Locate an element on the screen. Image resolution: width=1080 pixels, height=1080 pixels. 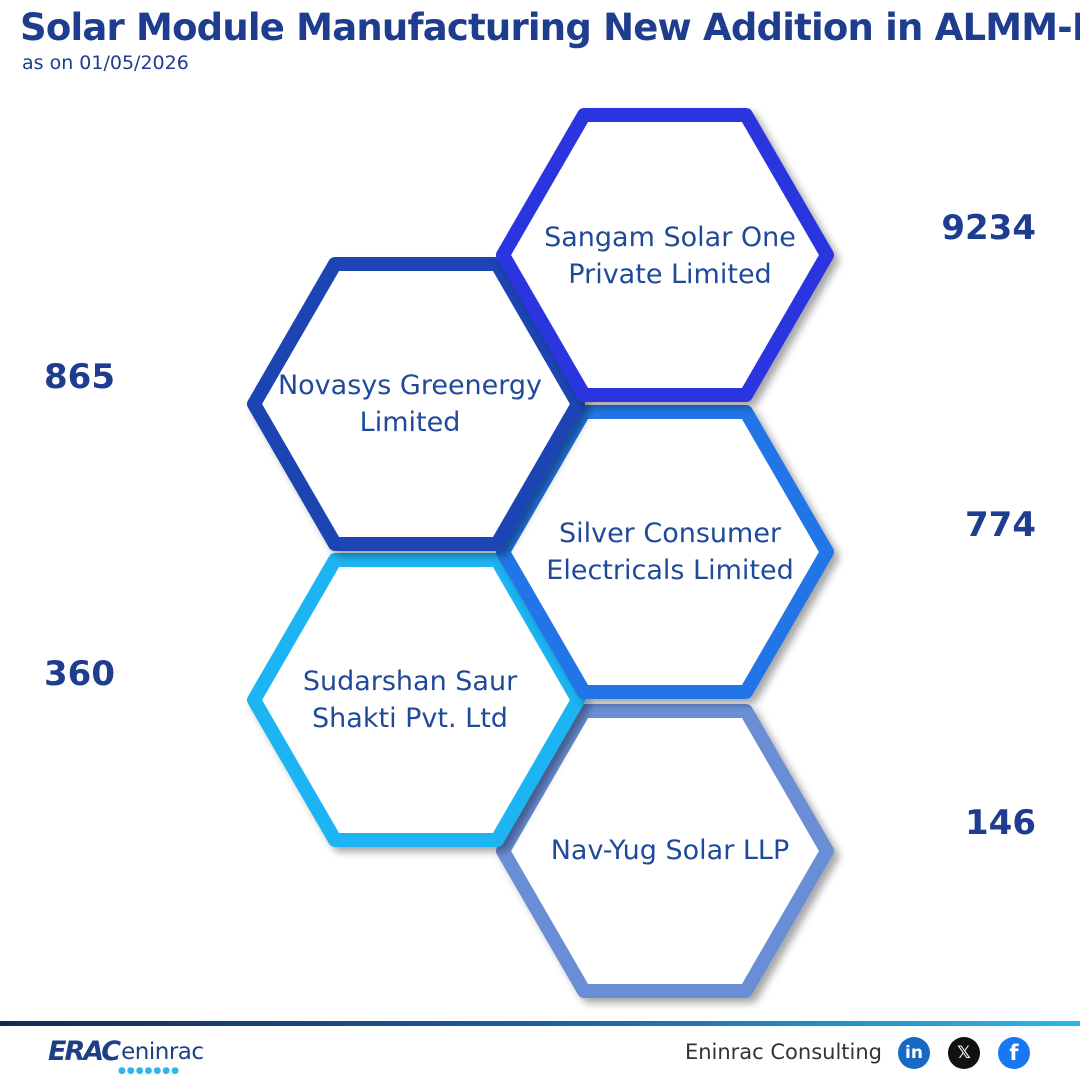
value-novasys: 865 is located at coordinates (79, 377).